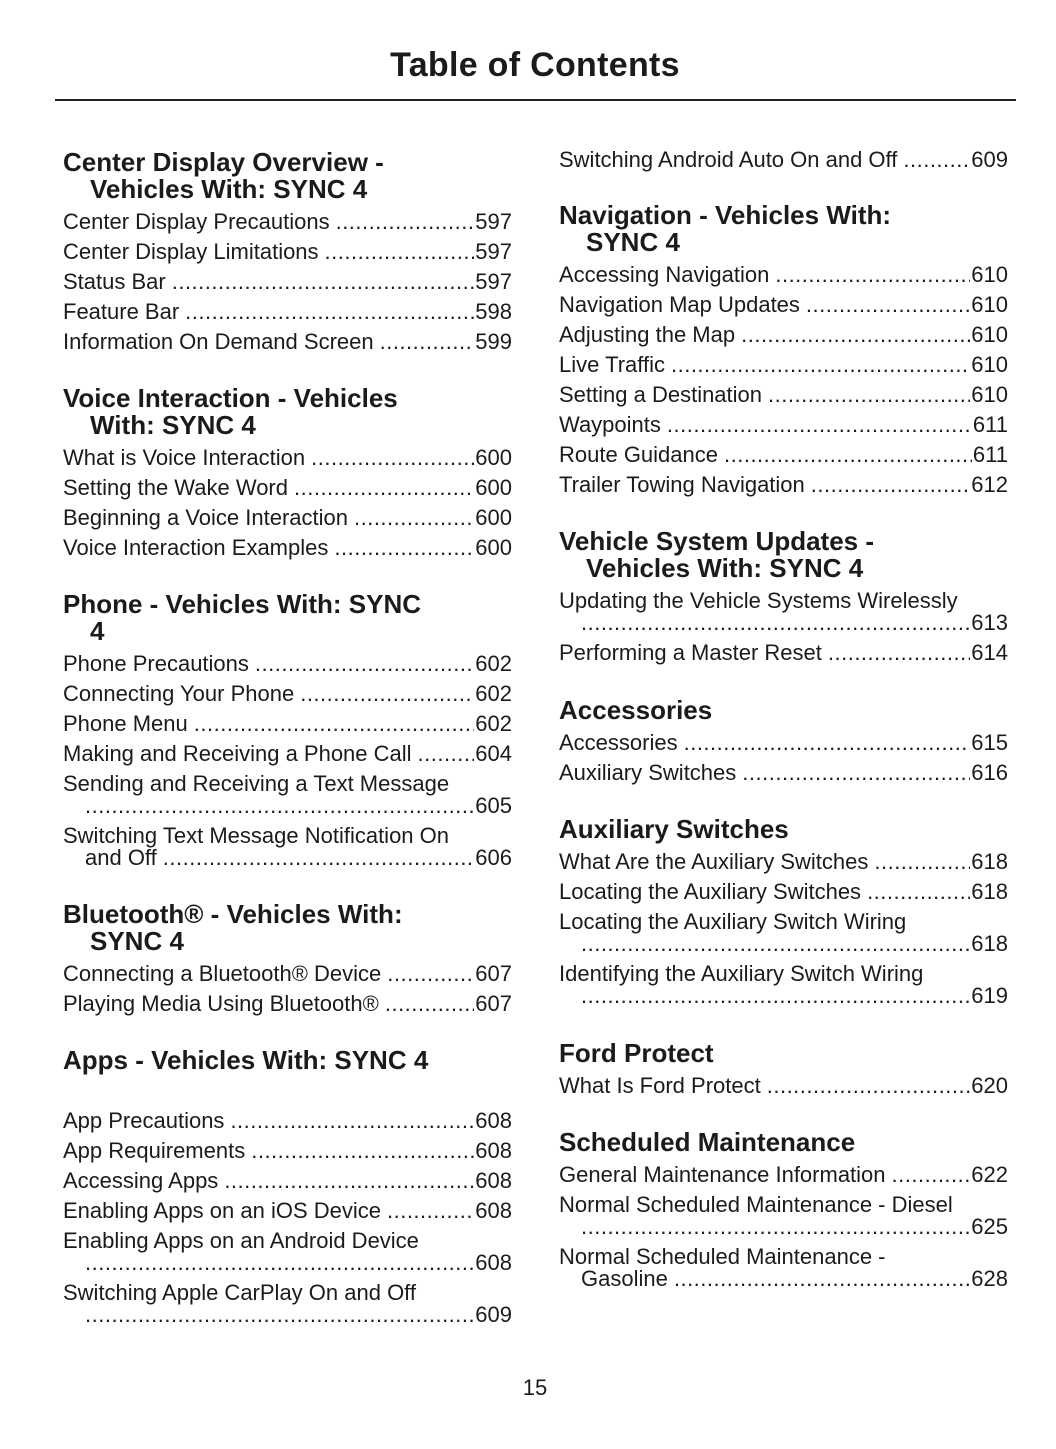  What do you see at coordinates (783, 743) in the screenshot?
I see `toc-entry: Accessories 615` at bounding box center [783, 743].